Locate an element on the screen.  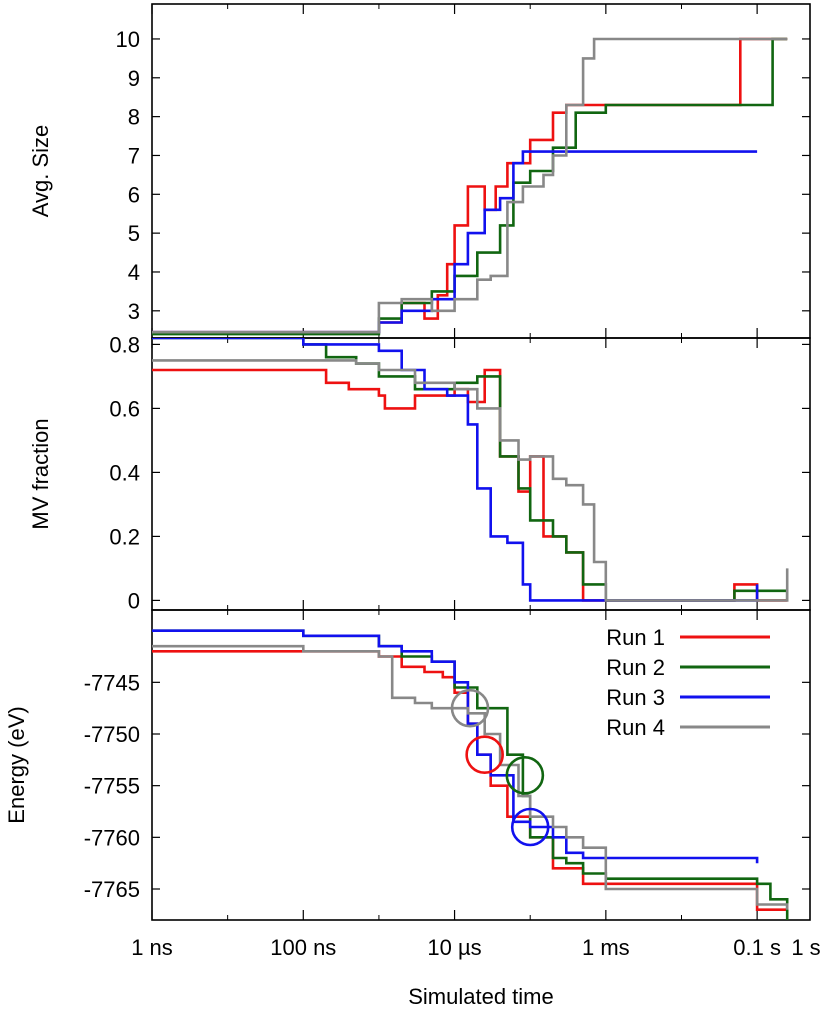
avg-size-y-axis-label: Avg. Size is located at coordinates (40, 171).